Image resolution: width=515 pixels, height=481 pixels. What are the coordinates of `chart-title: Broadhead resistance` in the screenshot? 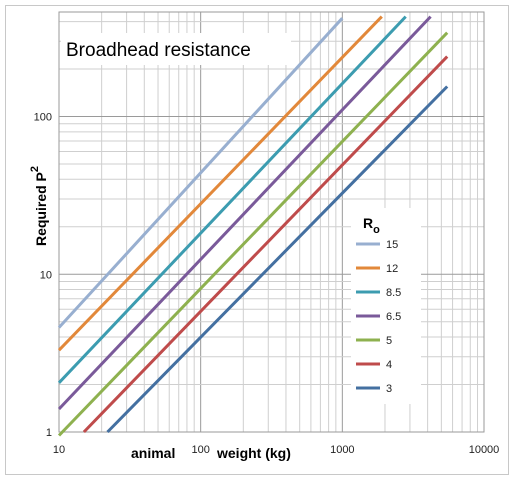 It's located at (158, 50).